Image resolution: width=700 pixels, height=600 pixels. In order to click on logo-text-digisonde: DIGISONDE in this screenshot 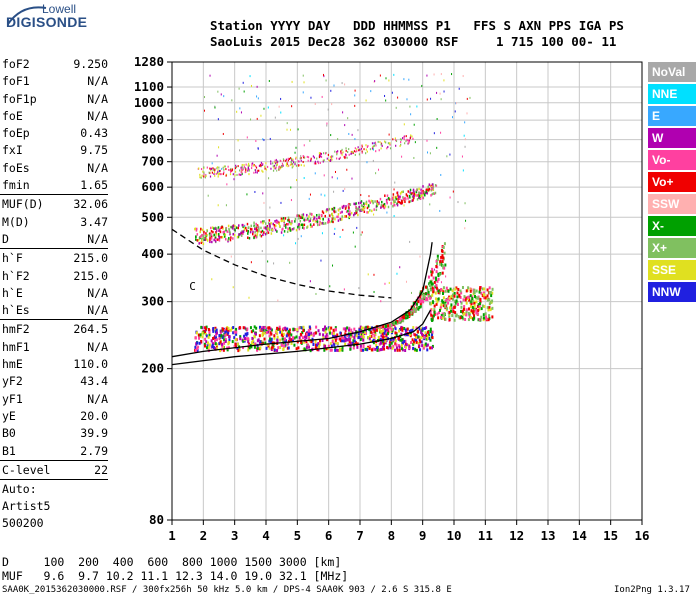, I will do `click(47, 22)`.